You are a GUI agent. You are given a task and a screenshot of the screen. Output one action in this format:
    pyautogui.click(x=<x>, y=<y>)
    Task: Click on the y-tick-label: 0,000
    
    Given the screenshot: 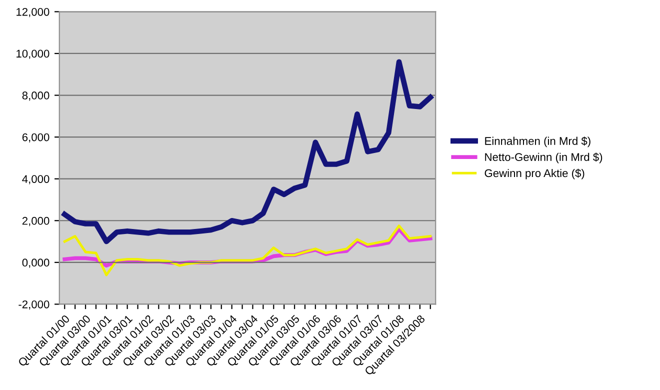 What is the action you would take?
    pyautogui.click(x=36, y=263)
    